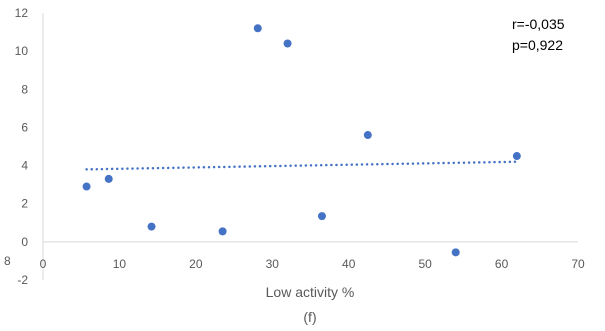  Describe the element at coordinates (196, 264) in the screenshot. I see `x-tick-label: 20` at that location.